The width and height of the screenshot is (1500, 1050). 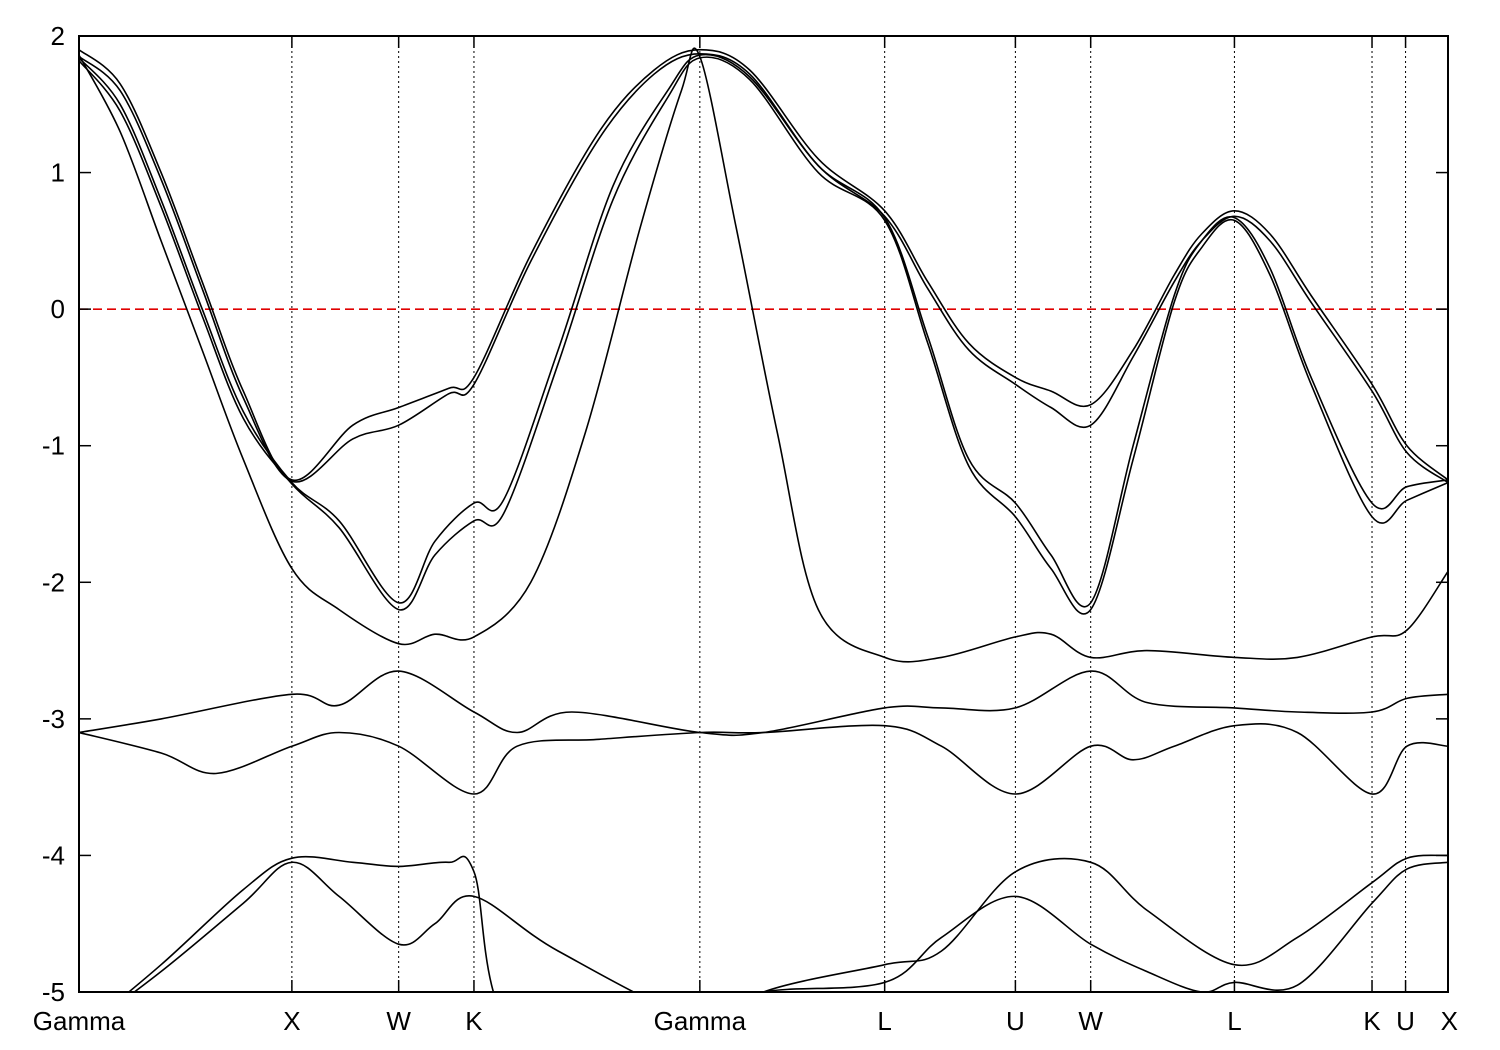 I want to click on y-tick-label: -5, so click(x=53, y=992).